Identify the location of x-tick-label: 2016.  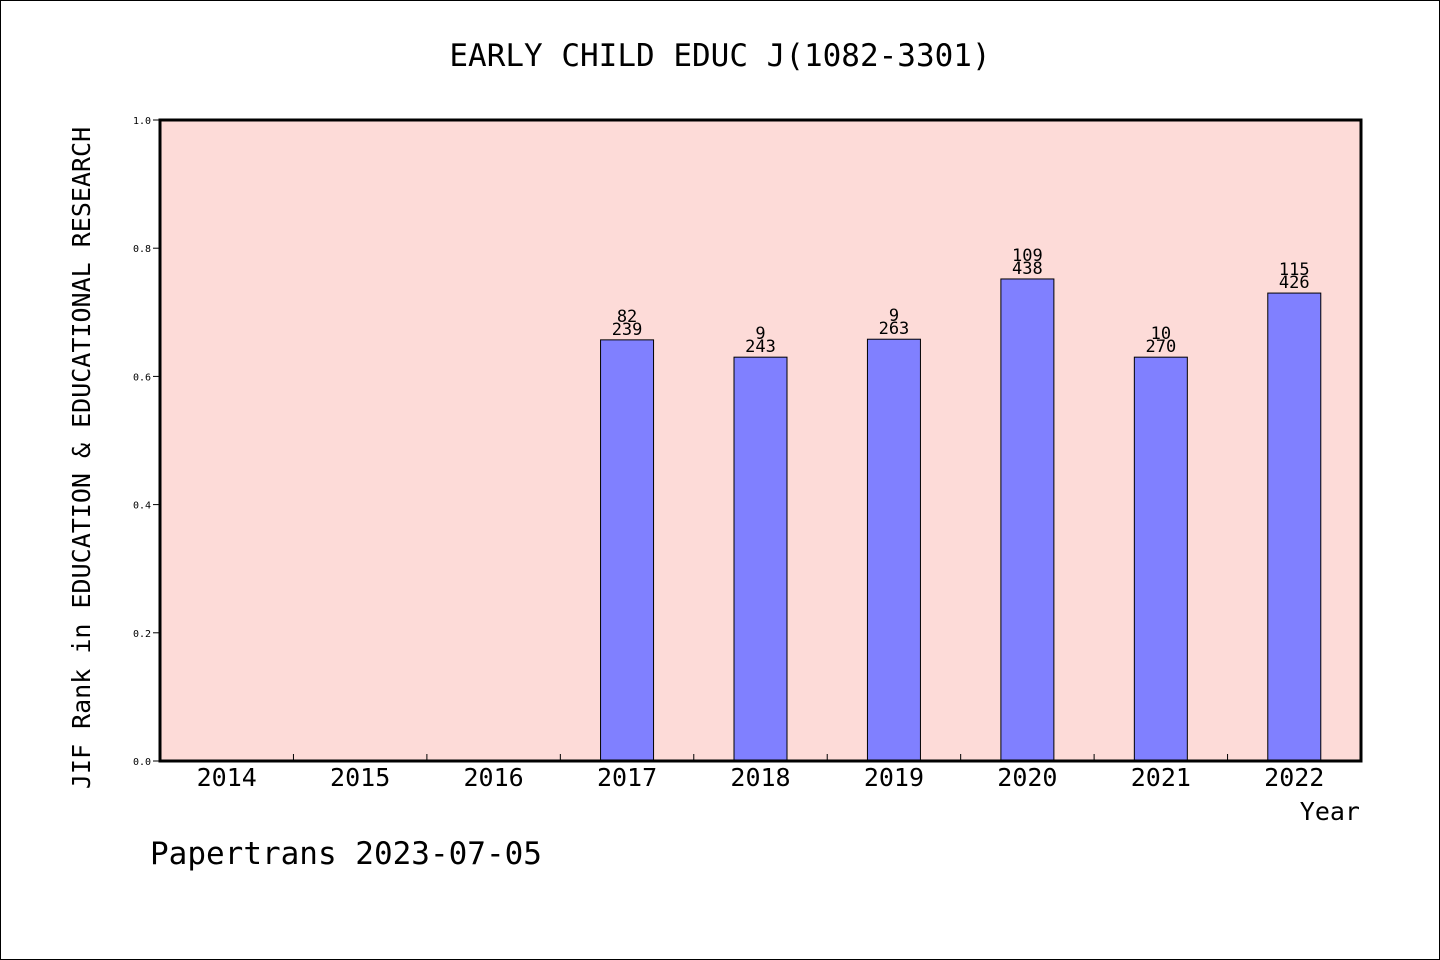
(494, 777).